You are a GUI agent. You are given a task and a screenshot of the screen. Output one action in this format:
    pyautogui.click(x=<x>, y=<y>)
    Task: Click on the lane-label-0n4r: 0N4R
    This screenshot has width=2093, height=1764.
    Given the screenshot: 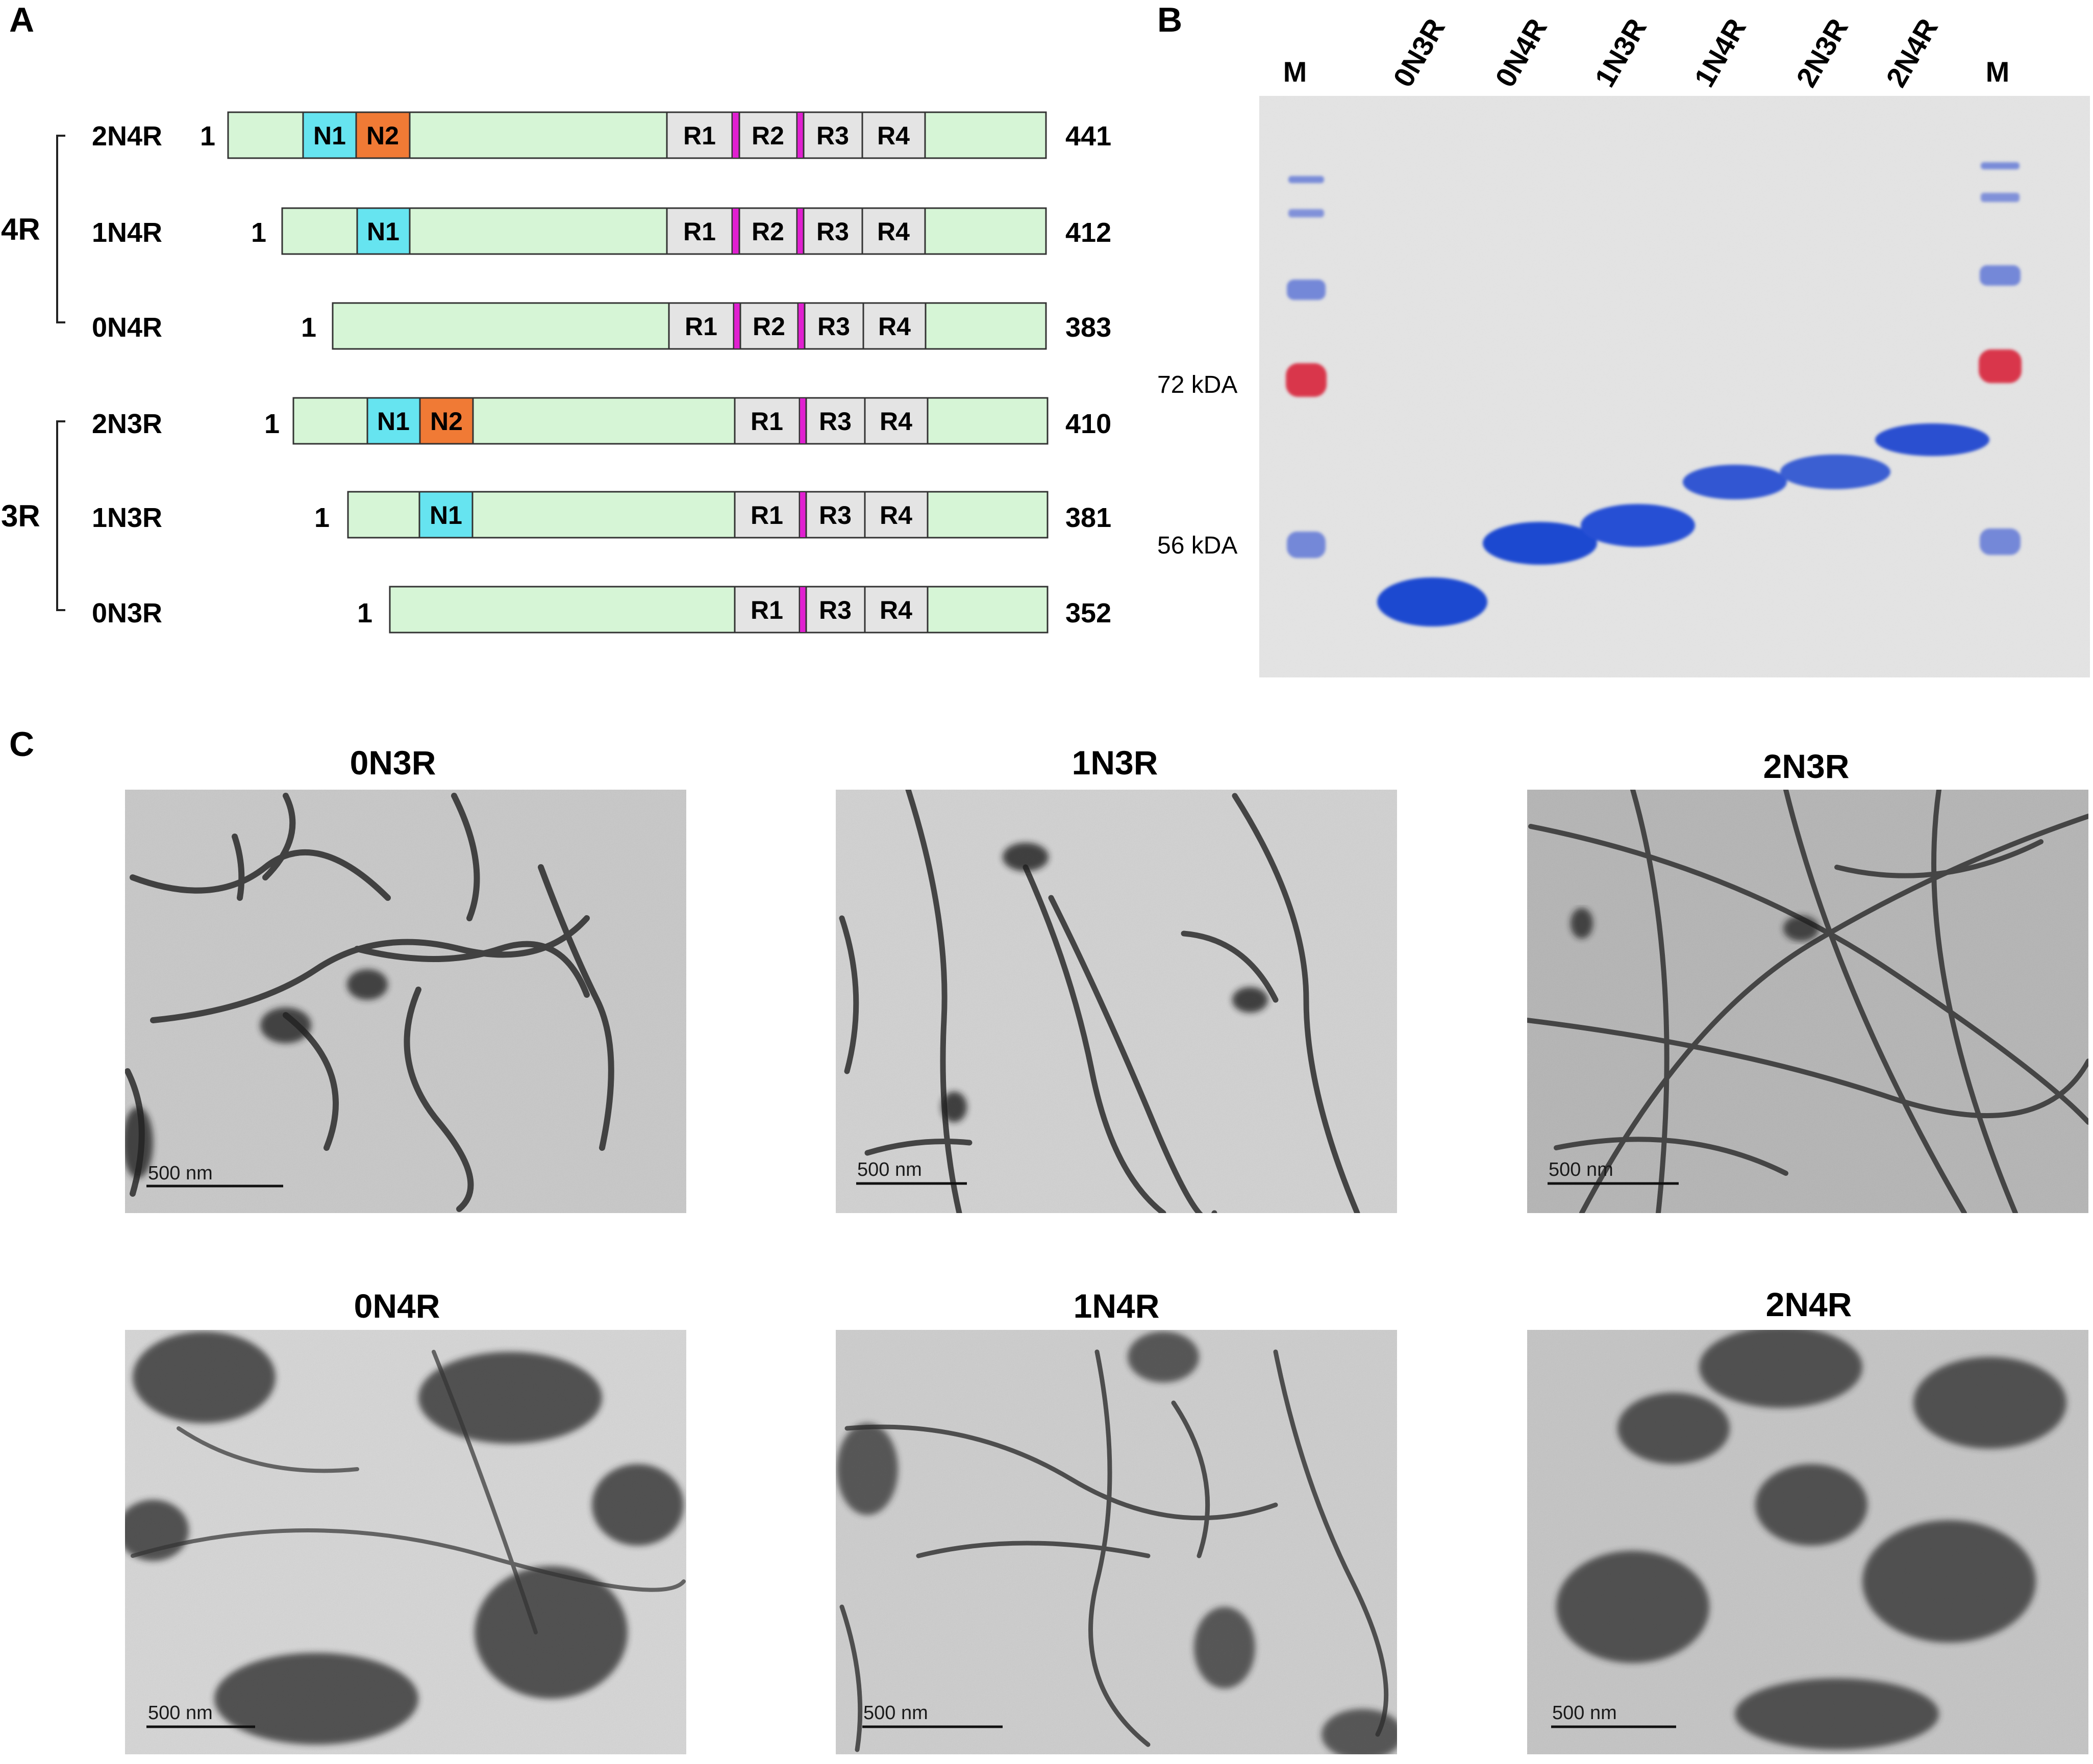 What is the action you would take?
    pyautogui.click(x=1521, y=52)
    